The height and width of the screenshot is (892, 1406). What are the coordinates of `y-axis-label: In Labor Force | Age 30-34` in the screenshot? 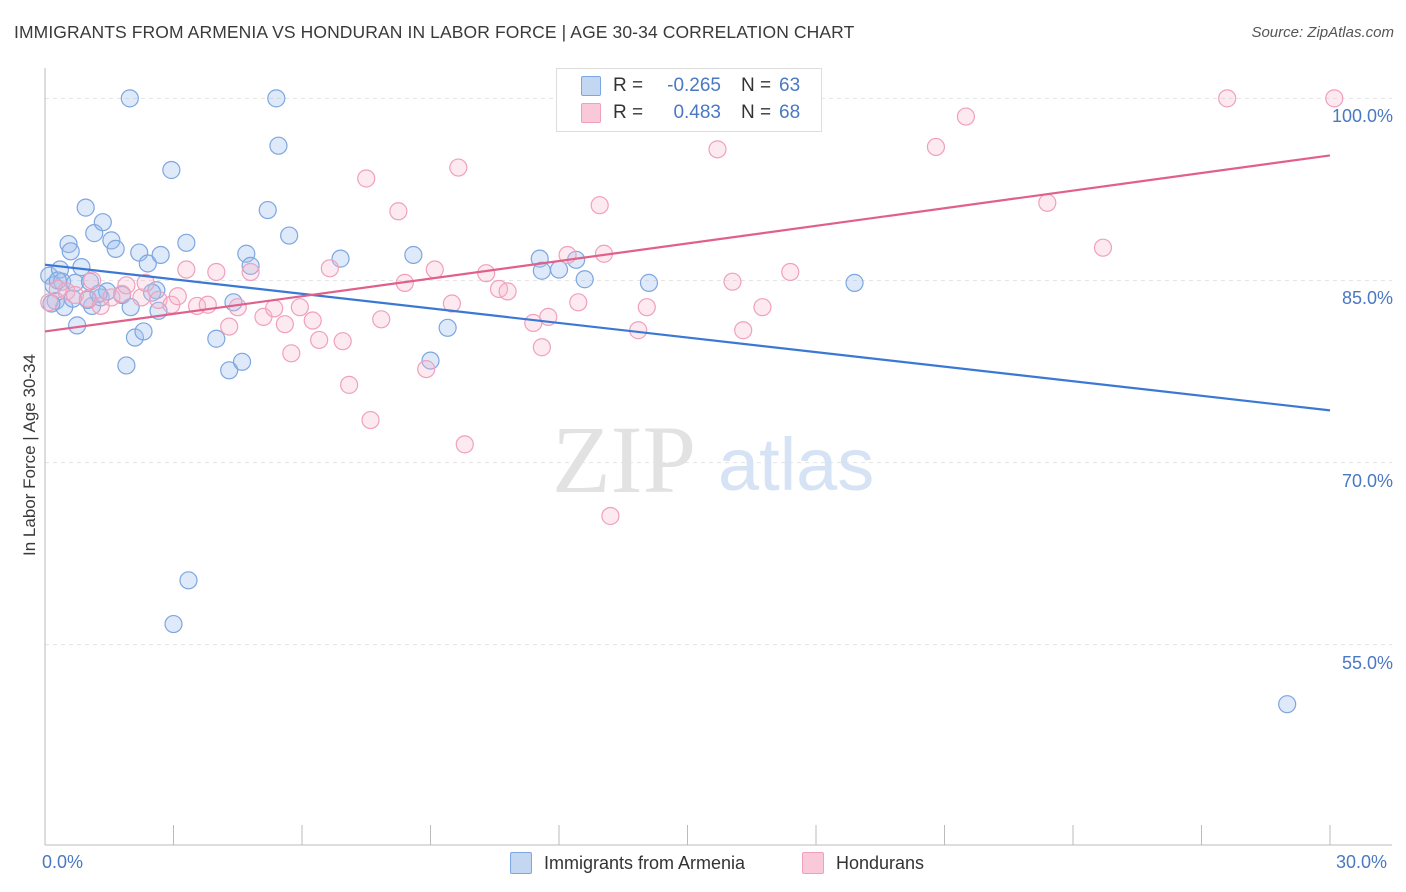 It's located at (29, 455).